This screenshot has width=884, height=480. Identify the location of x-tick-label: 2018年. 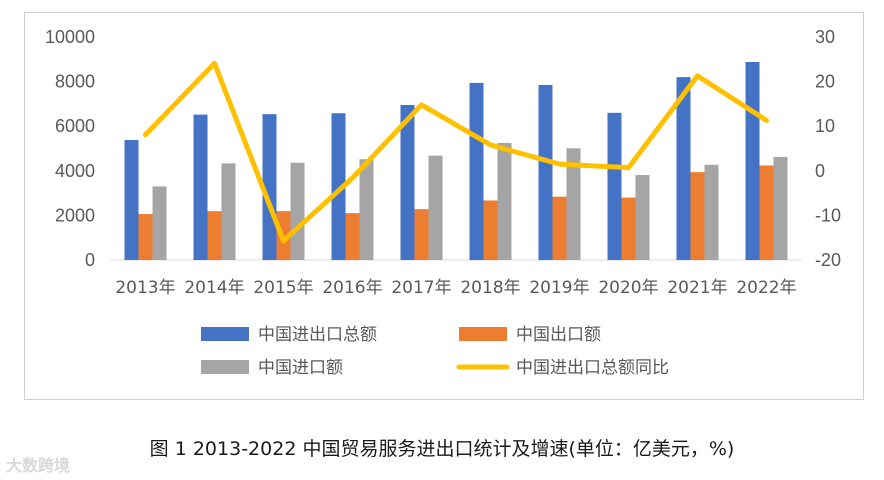
(490, 288).